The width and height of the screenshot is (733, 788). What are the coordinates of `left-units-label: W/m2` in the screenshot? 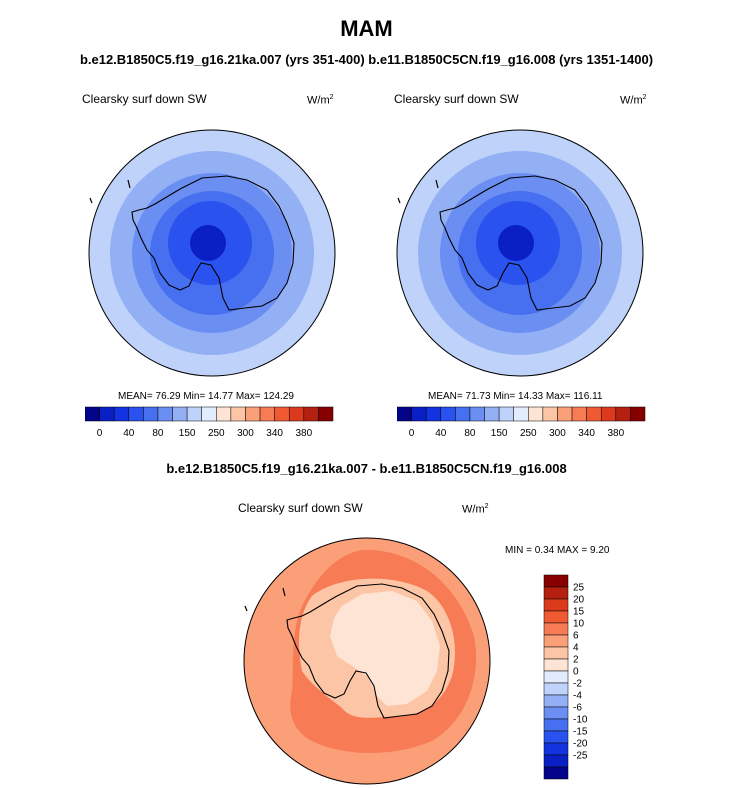 It's located at (320, 100).